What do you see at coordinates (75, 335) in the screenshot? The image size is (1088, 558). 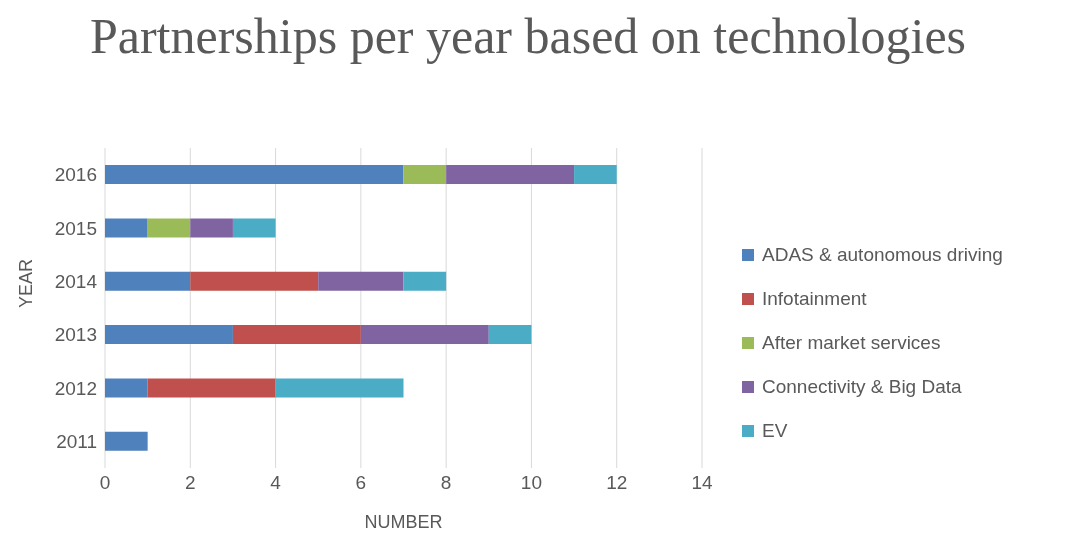 I see `y-tick-label: 2013` at bounding box center [75, 335].